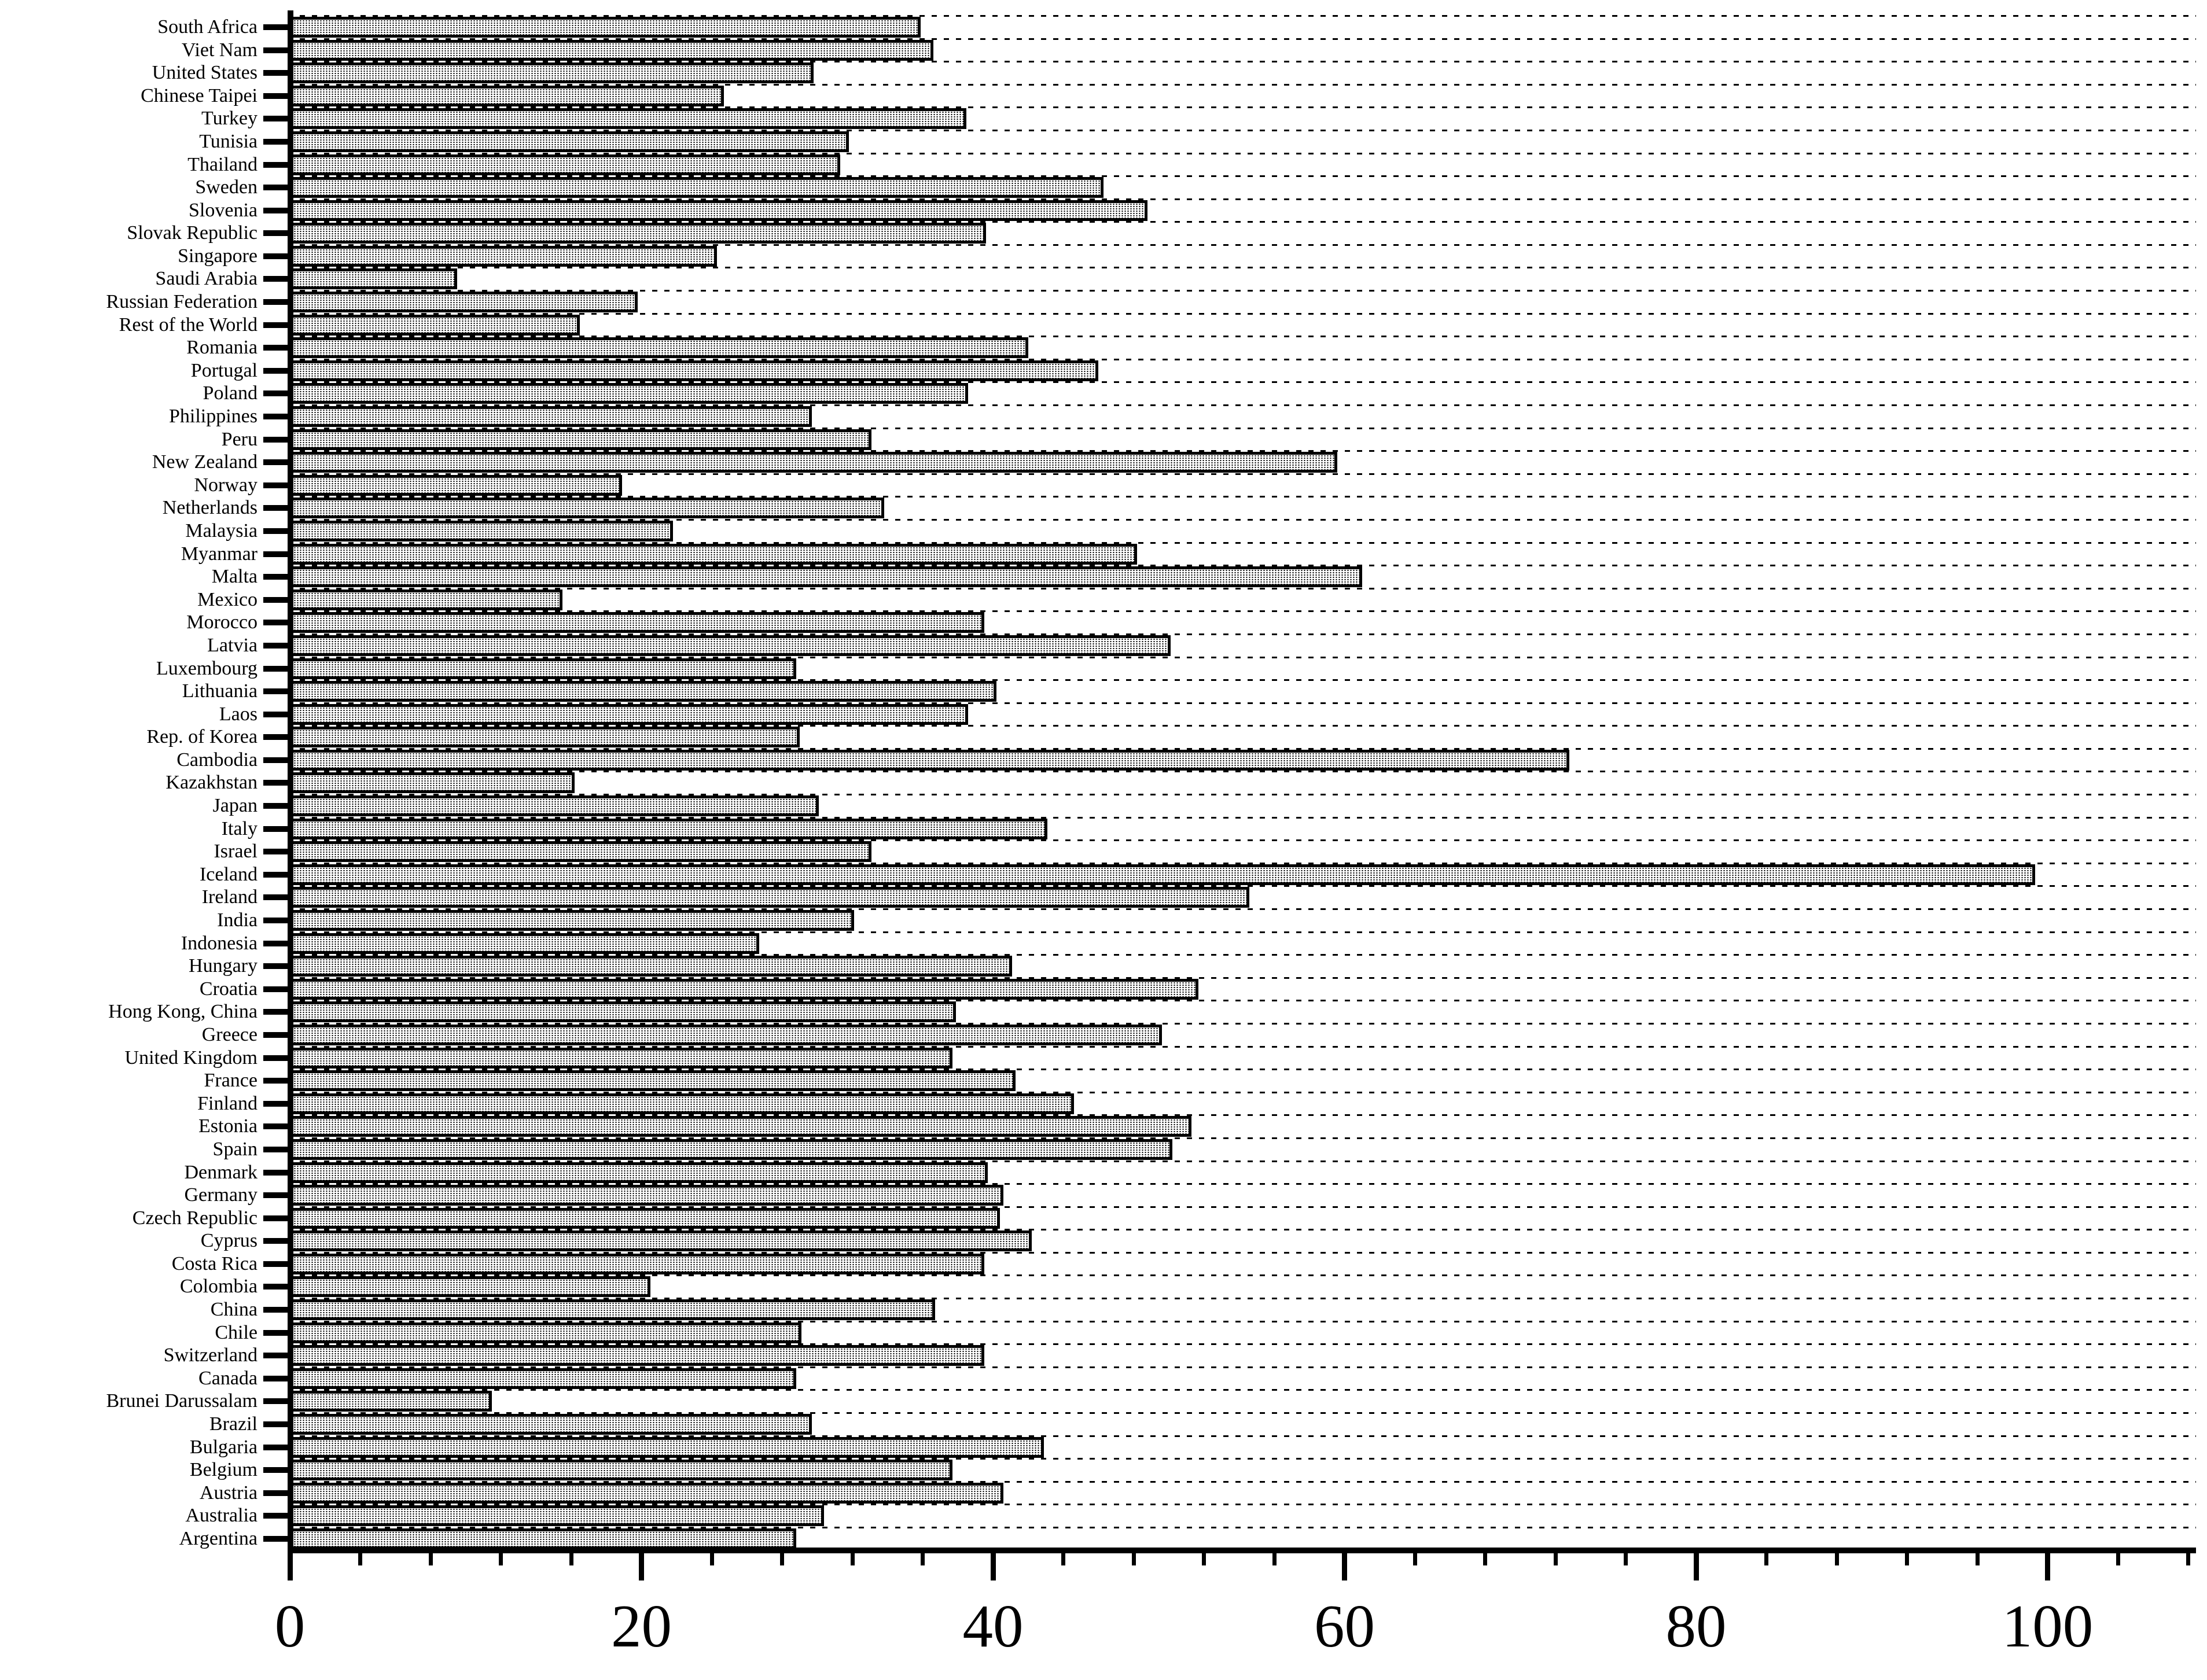 This screenshot has height=1680, width=2207. I want to click on category-label: Viet Nam, so click(219, 50).